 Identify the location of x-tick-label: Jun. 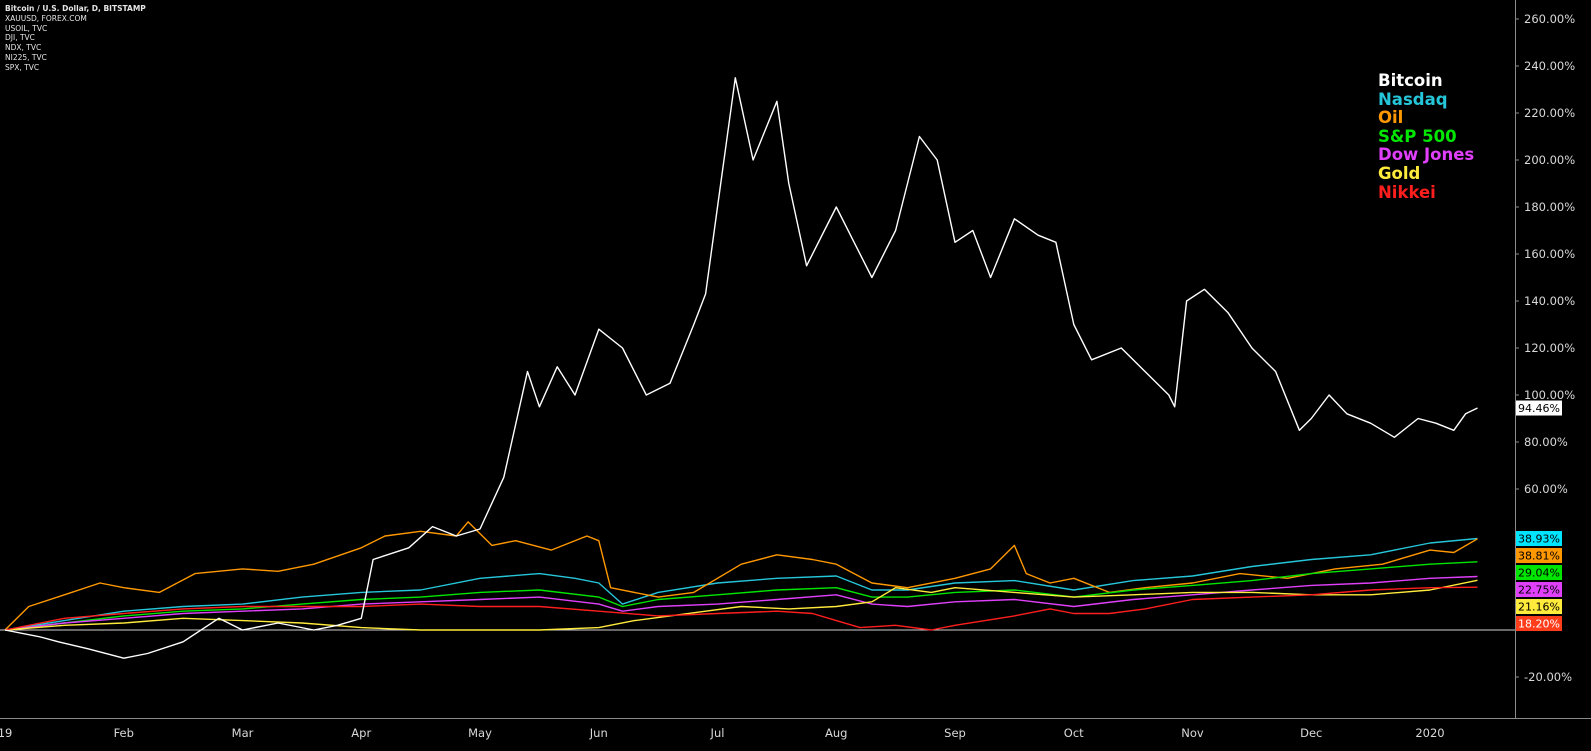
(598, 733).